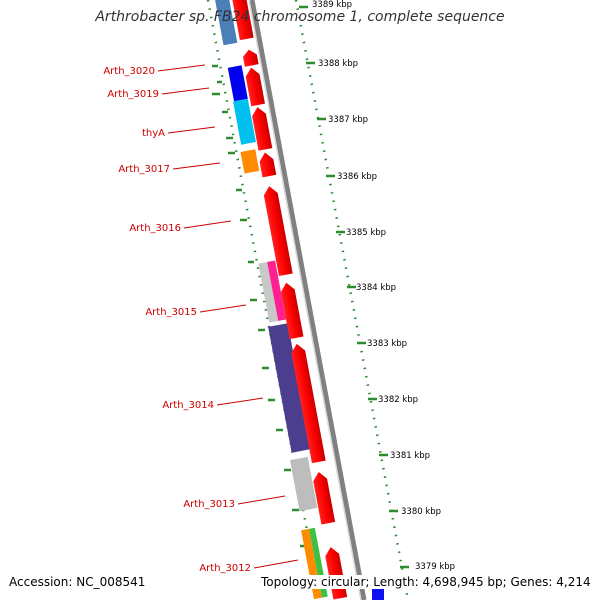 The image size is (600, 600). What do you see at coordinates (250, 161) in the screenshot?
I see `feature-arth-3017-cog` at bounding box center [250, 161].